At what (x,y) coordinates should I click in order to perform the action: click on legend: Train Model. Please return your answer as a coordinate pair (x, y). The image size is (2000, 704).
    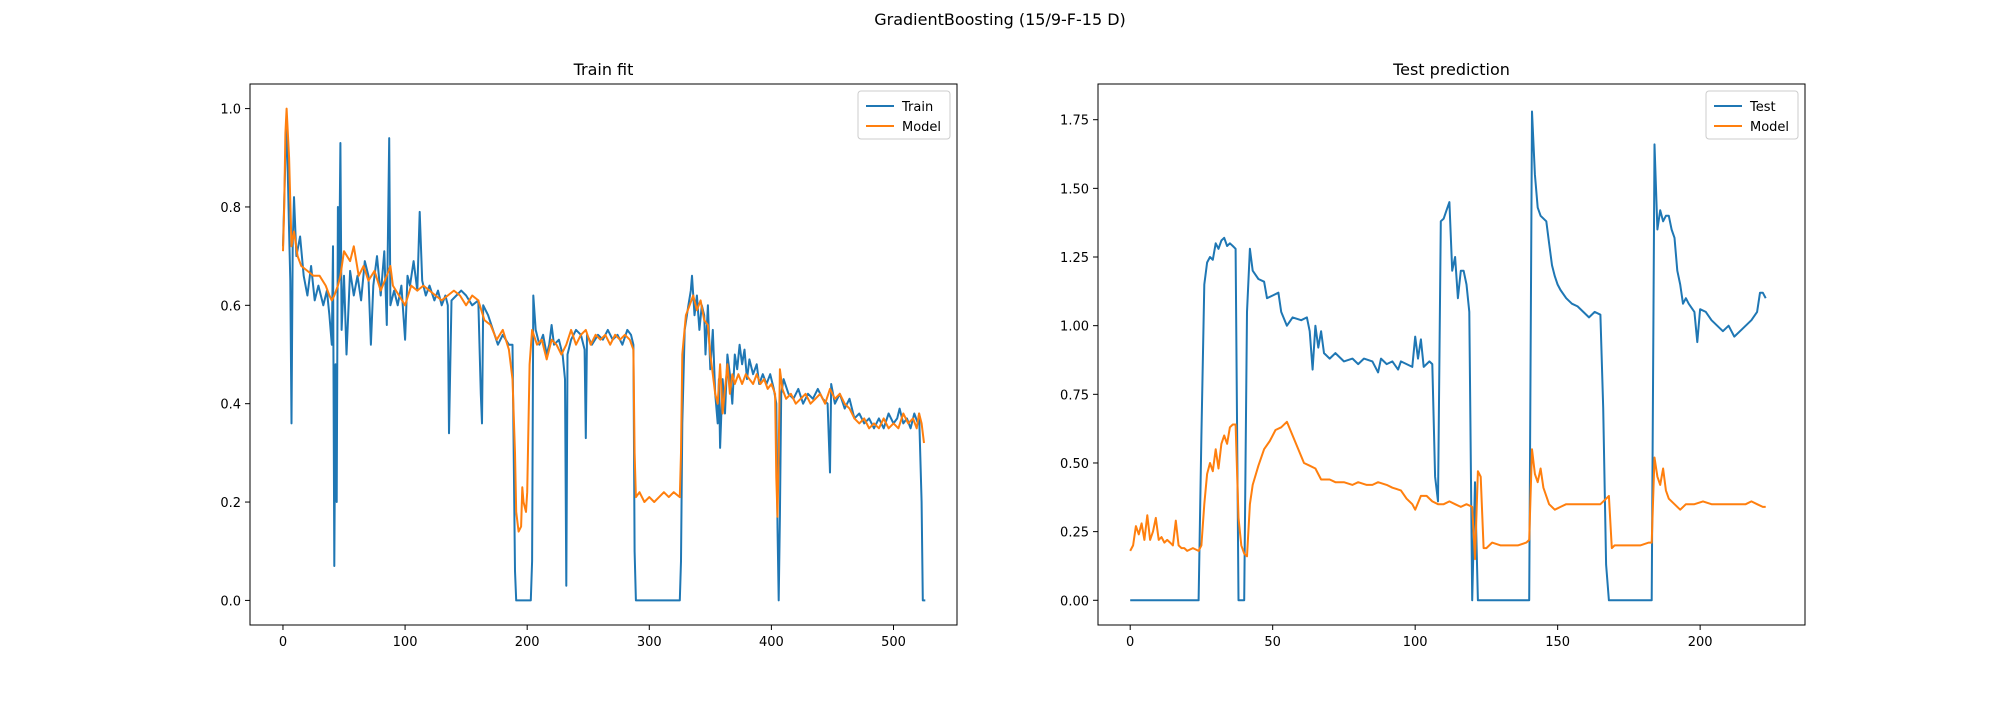
    Looking at the image, I should click on (904, 115).